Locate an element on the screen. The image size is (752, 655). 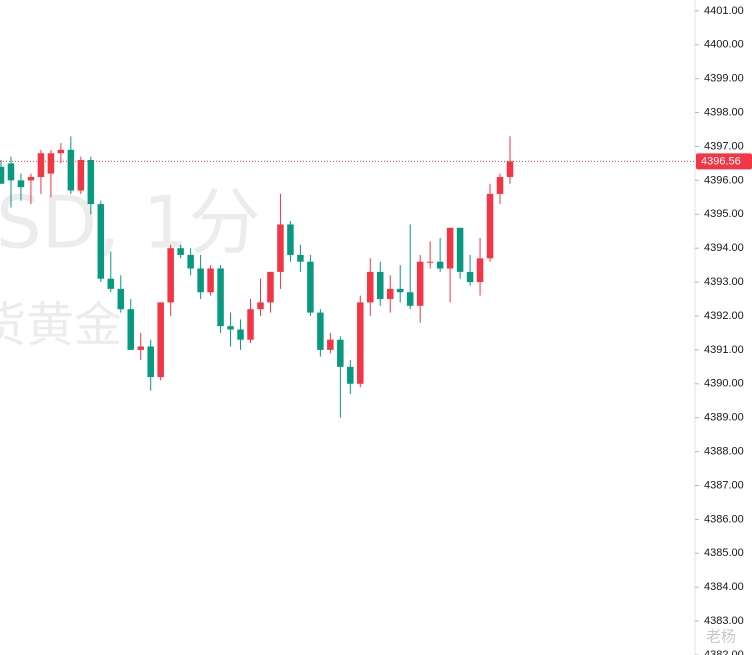
y-tick-label: 4385.00 is located at coordinates (724, 553).